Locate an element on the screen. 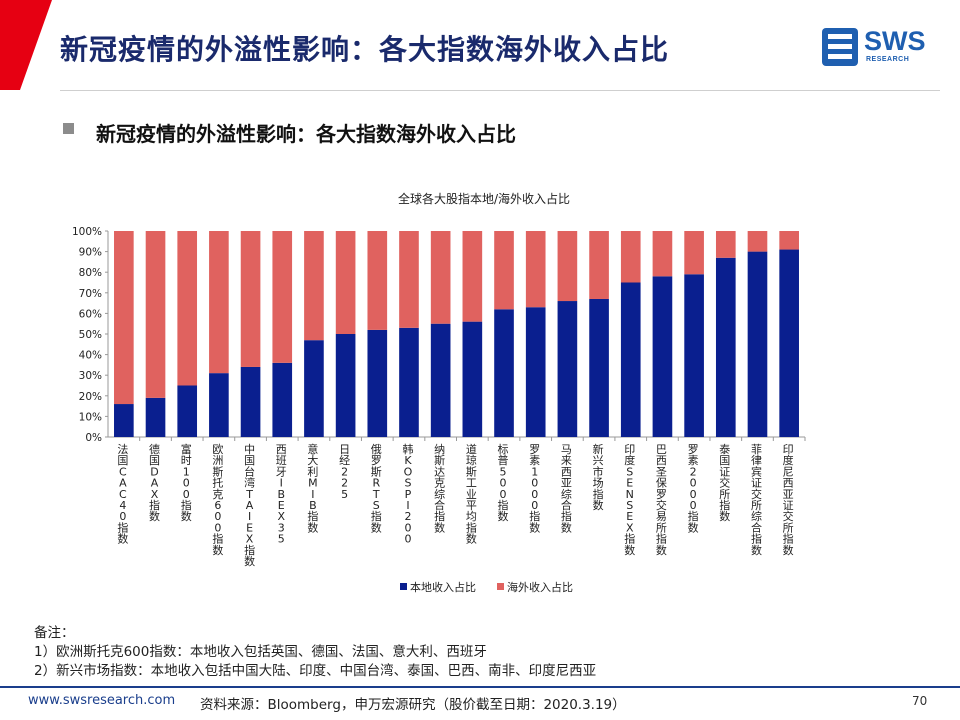  sws-logo: SWS RESEARCH is located at coordinates (880, 49).